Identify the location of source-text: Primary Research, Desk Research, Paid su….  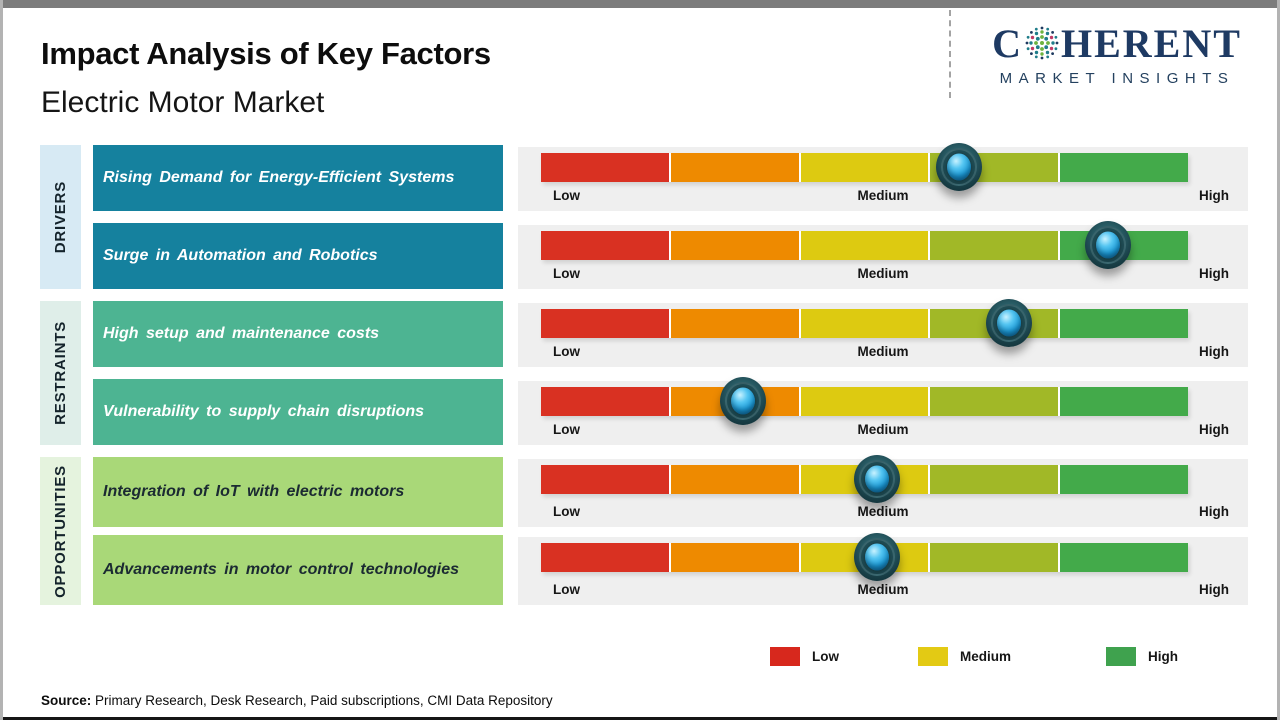
(322, 700).